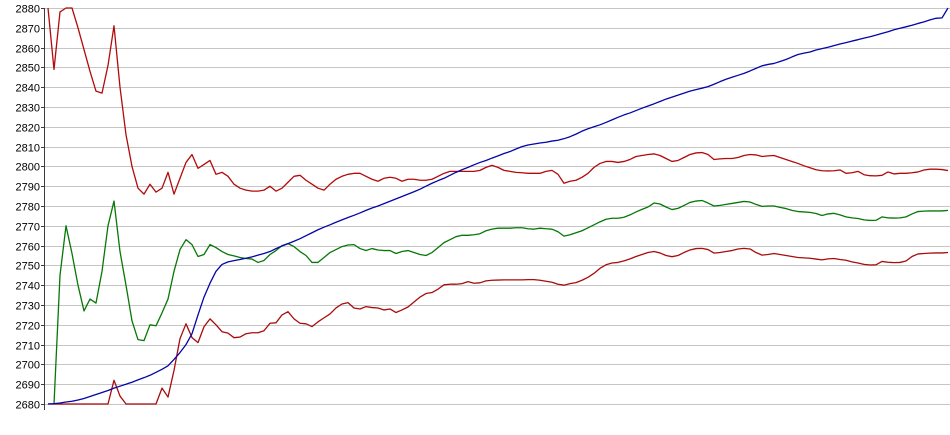 The width and height of the screenshot is (950, 435). What do you see at coordinates (28, 366) in the screenshot?
I see `y-tick-label: 2700` at bounding box center [28, 366].